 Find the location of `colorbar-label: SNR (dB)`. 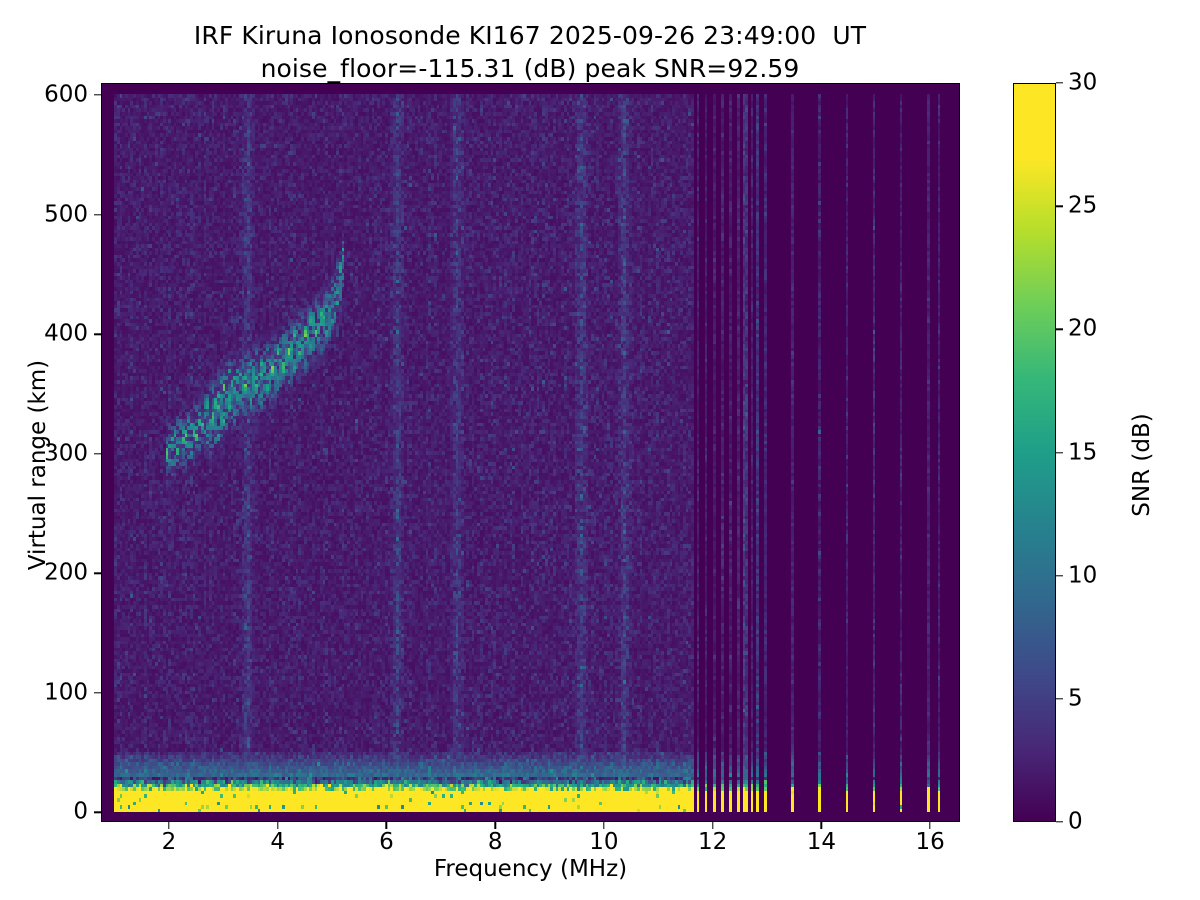

colorbar-label: SNR (dB) is located at coordinates (1142, 465).